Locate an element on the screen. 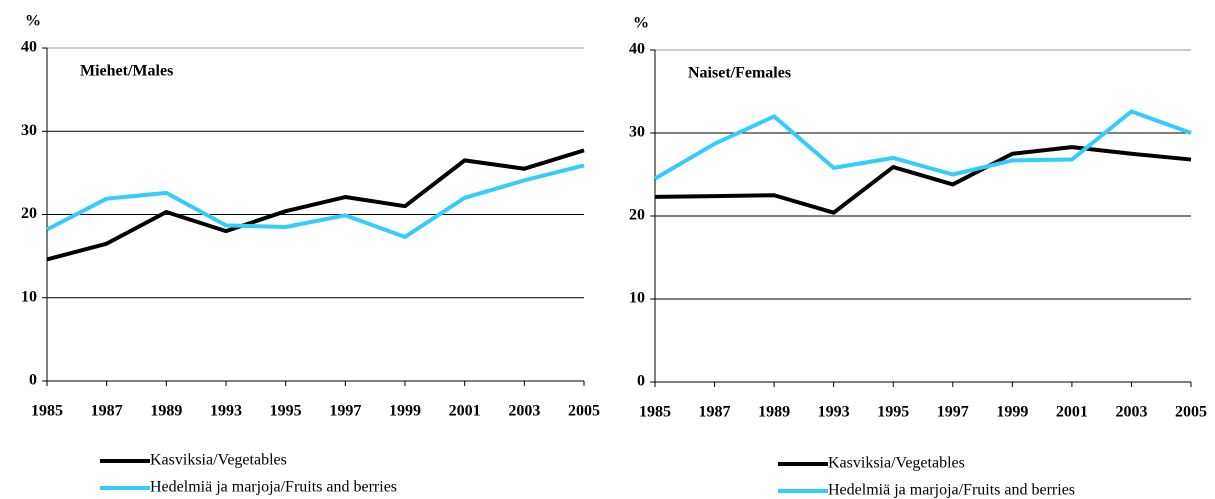 This screenshot has height=499, width=1215. chart-title: Naiset/Females is located at coordinates (739, 73).